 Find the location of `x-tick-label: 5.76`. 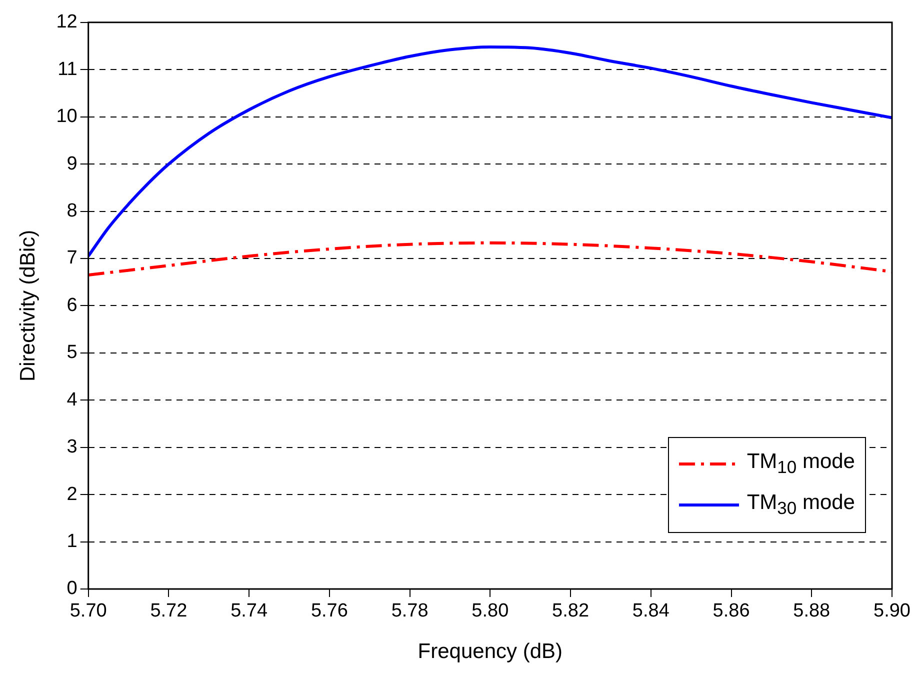

x-tick-label: 5.76 is located at coordinates (329, 611).